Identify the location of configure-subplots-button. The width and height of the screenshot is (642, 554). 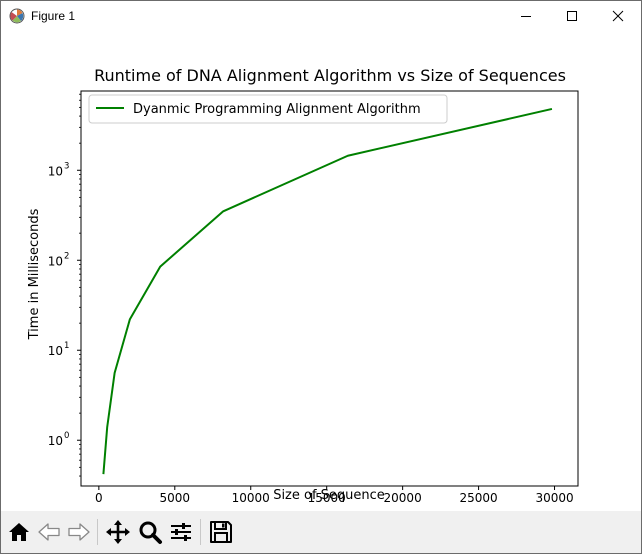
(181, 532).